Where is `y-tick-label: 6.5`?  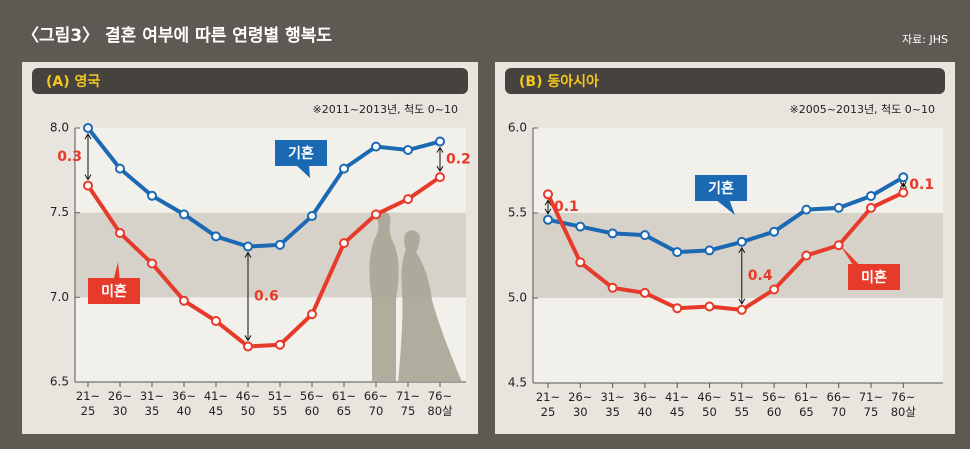 y-tick-label: 6.5 is located at coordinates (59, 382).